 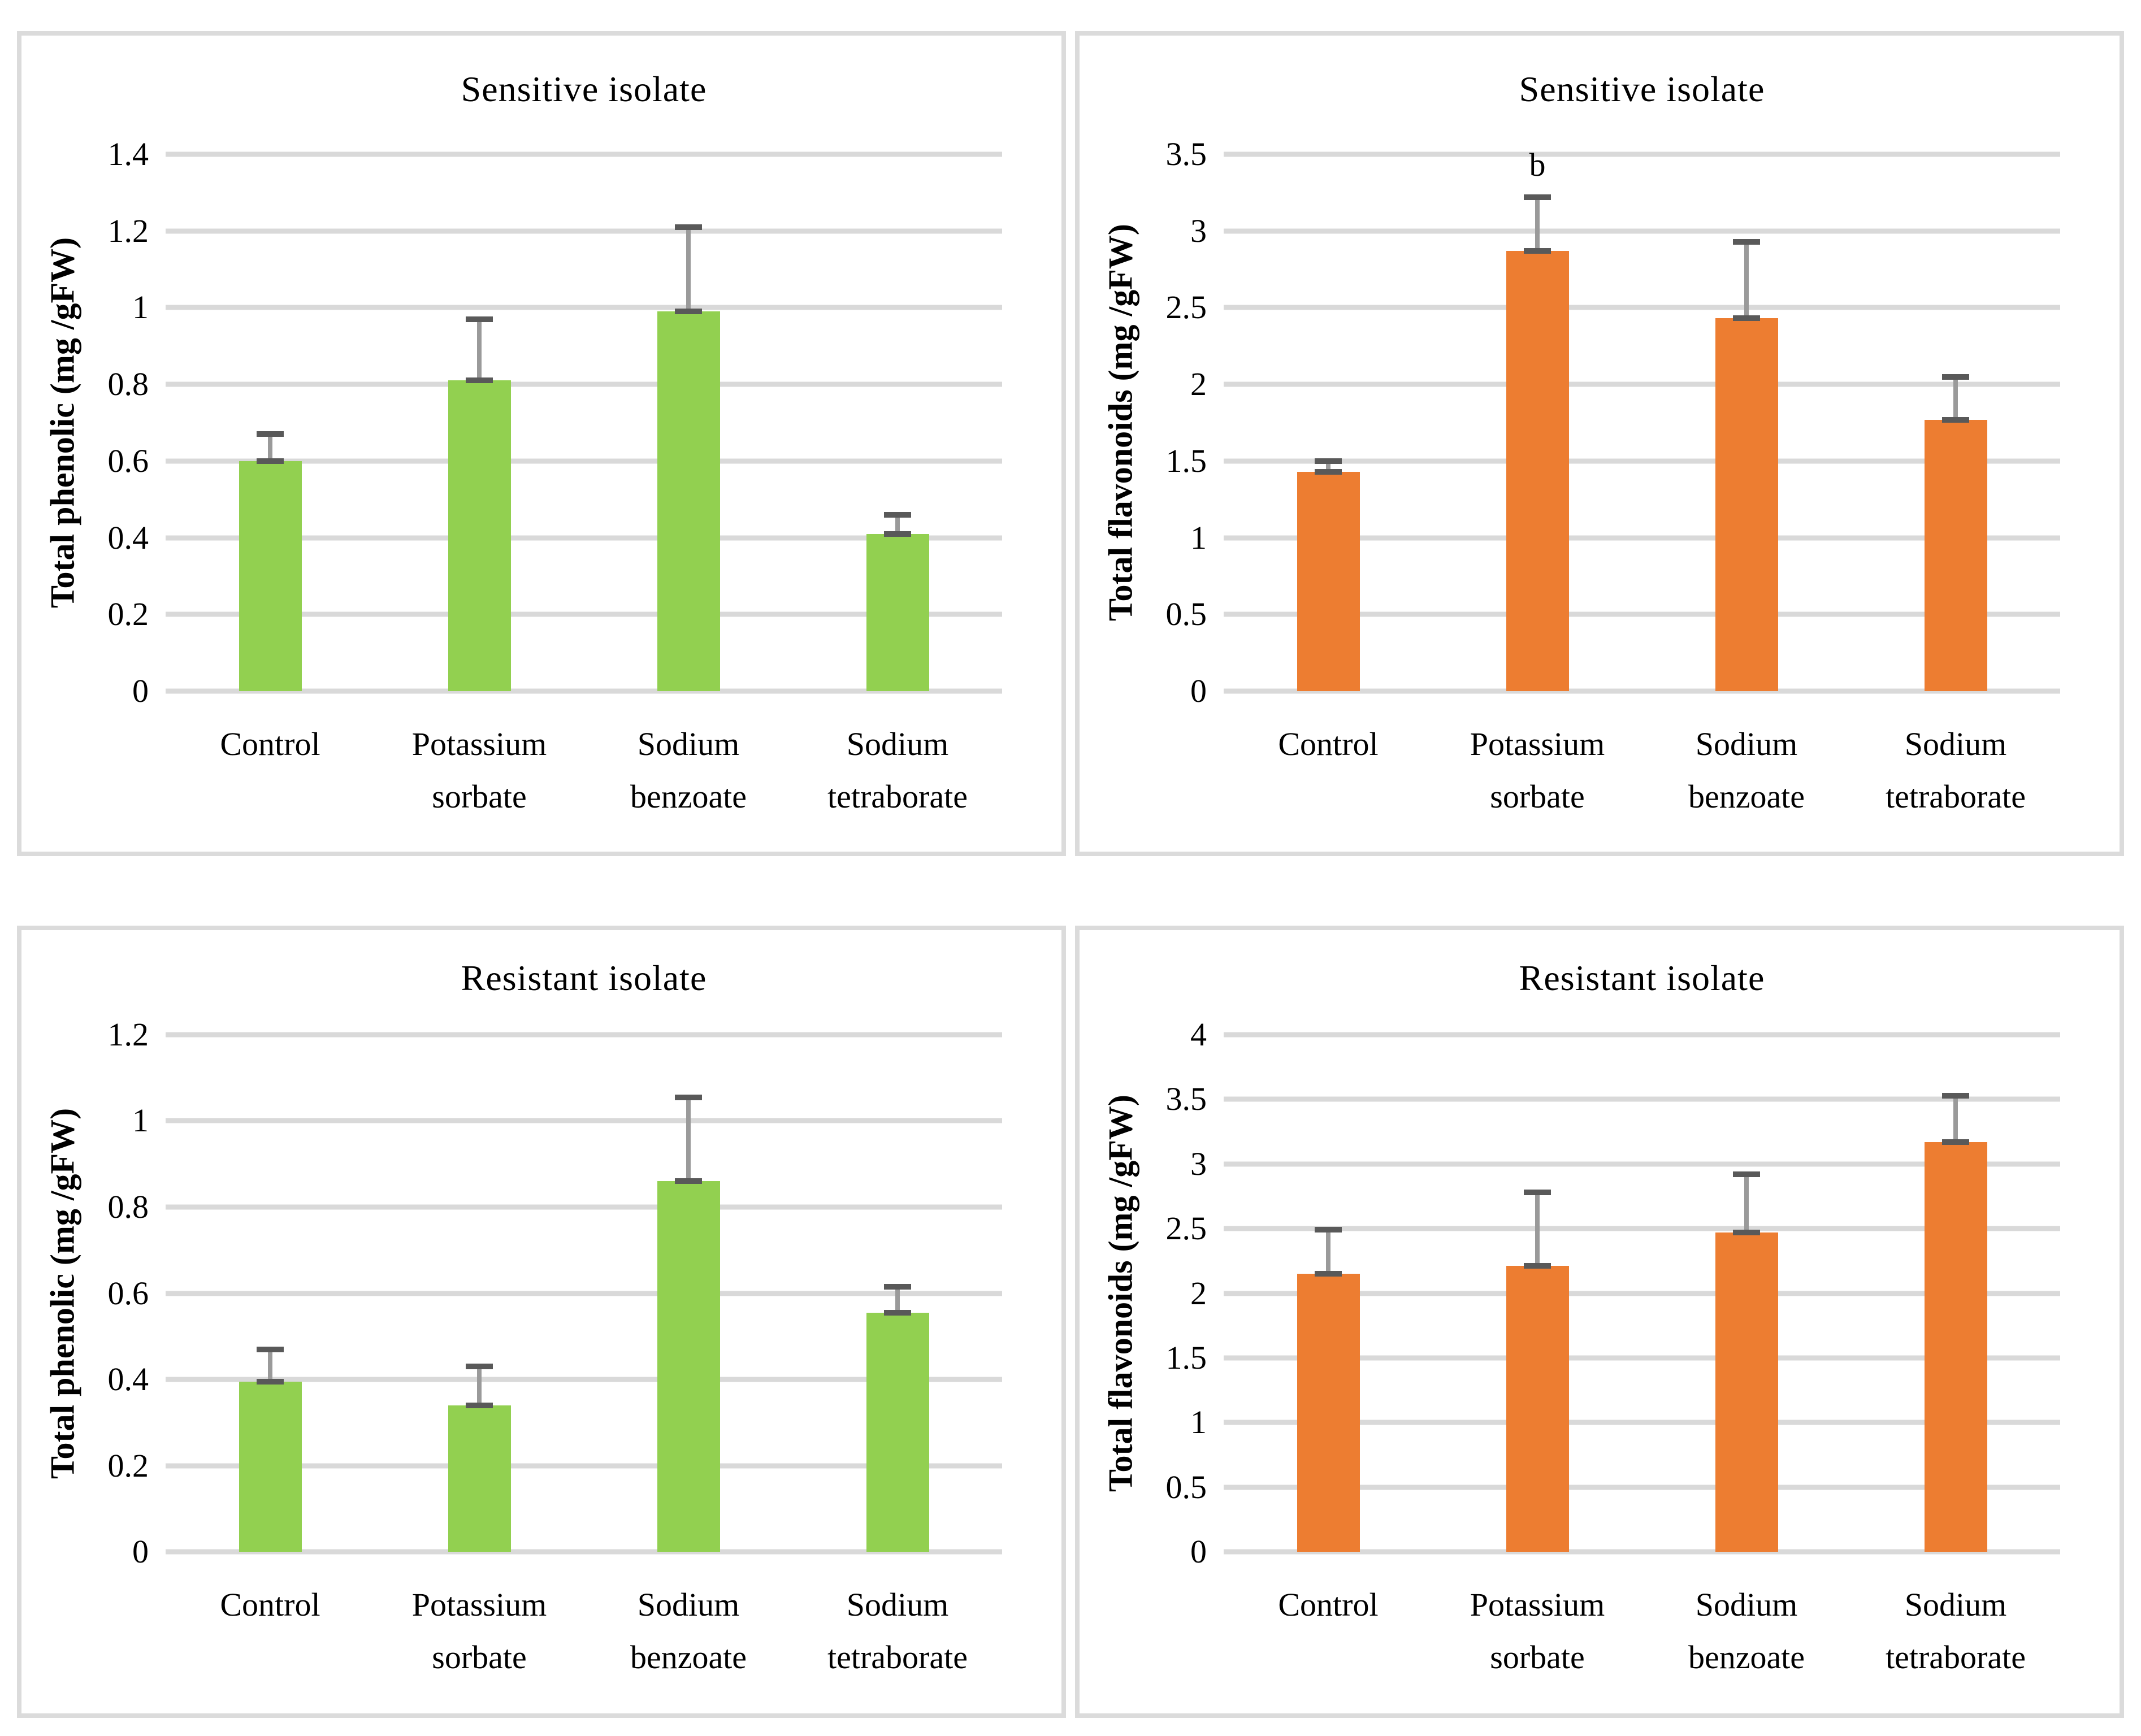 What do you see at coordinates (1198, 230) in the screenshot?
I see `y-tick-label: 3` at bounding box center [1198, 230].